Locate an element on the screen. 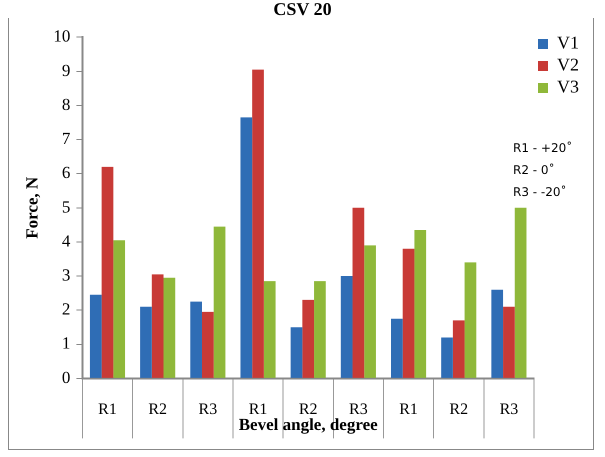  y-tick-label: 1 is located at coordinates (66, 343).